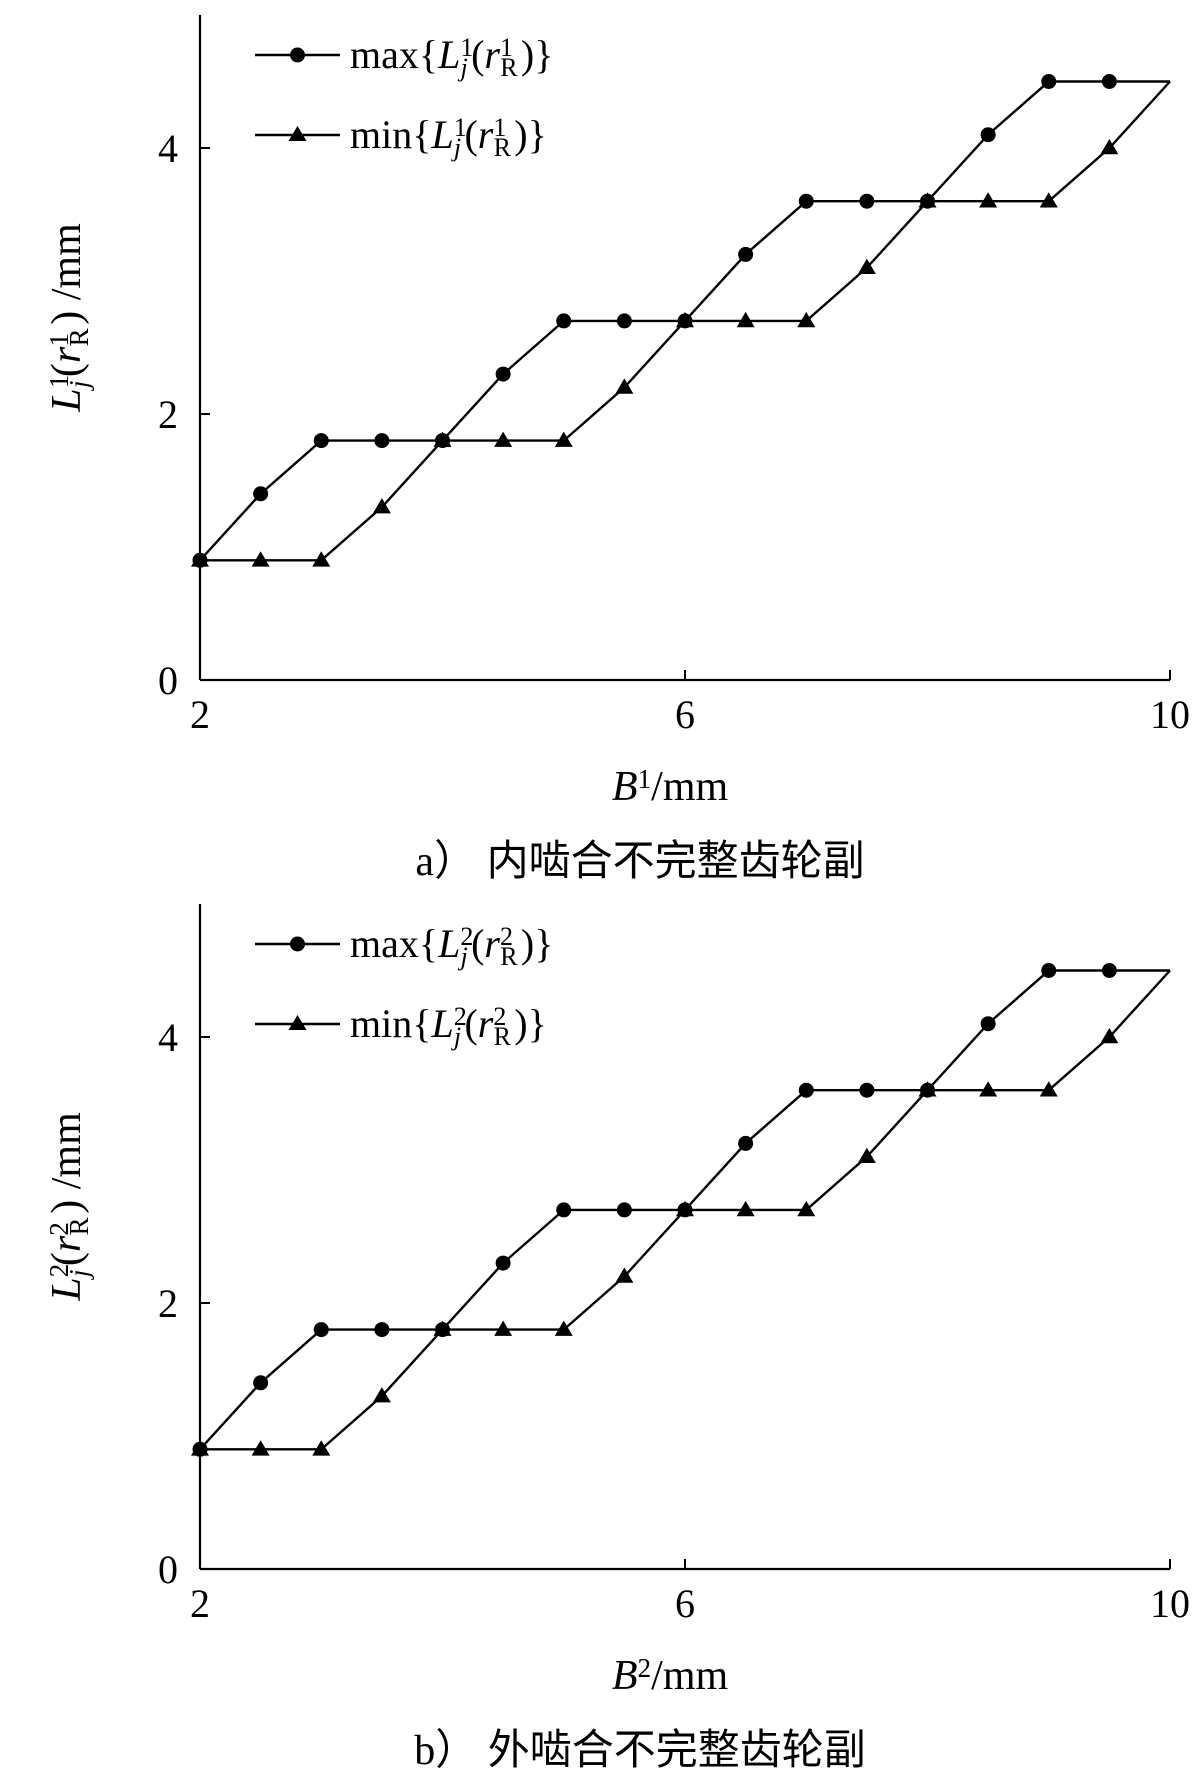 This screenshot has height=1783, width=1200. I want to click on b-legend-label-max: max{L2 j (r2 R )}, so click(451, 946).